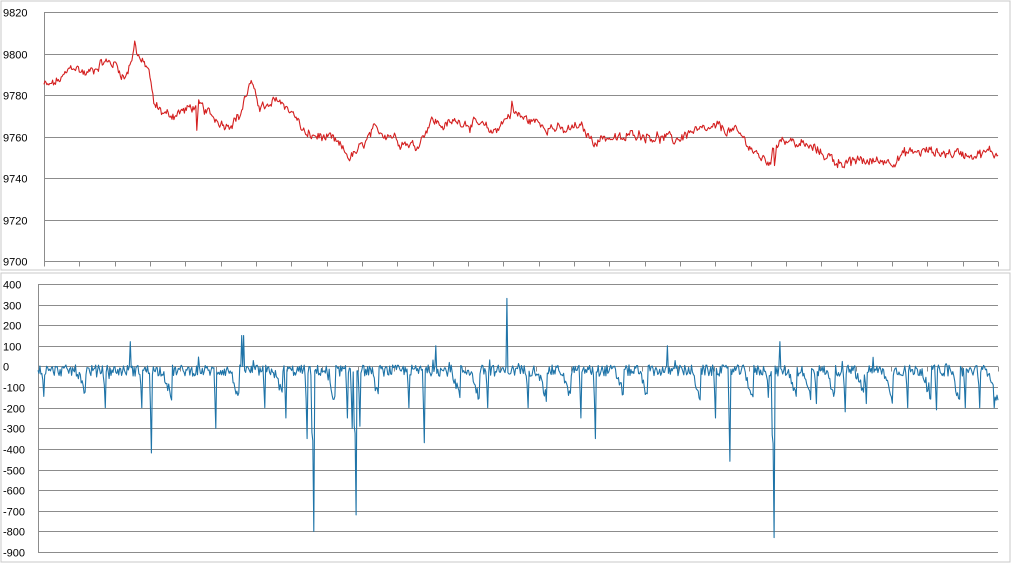  What do you see at coordinates (12, 348) in the screenshot?
I see `y-tick-label: 100` at bounding box center [12, 348].